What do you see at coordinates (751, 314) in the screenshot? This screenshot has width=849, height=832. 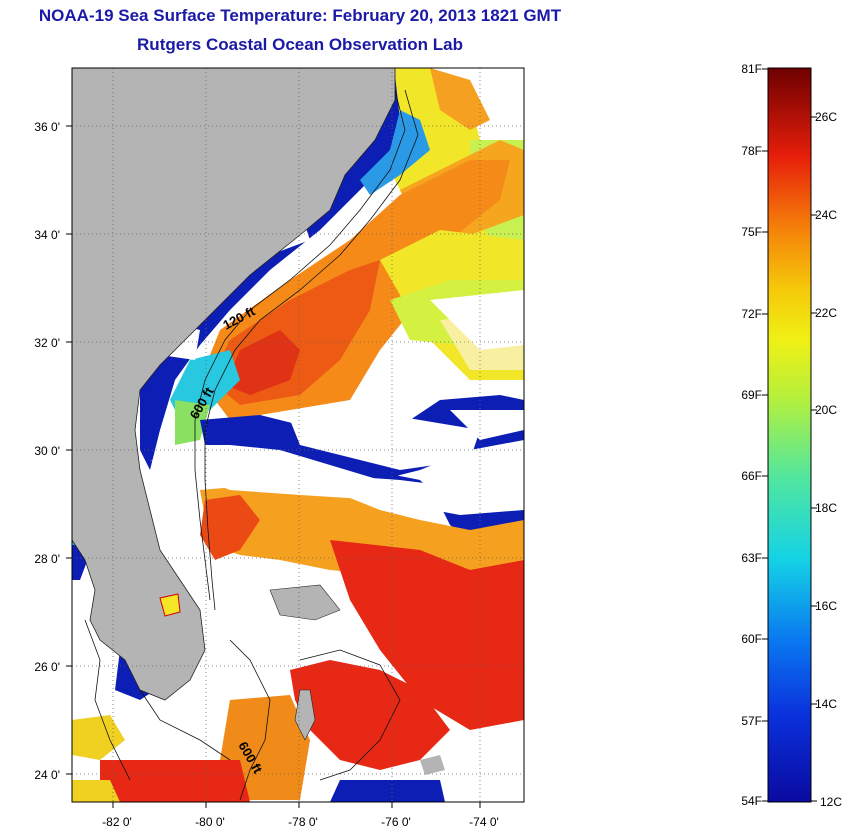 I see `colorbar-f-label: 72F` at bounding box center [751, 314].